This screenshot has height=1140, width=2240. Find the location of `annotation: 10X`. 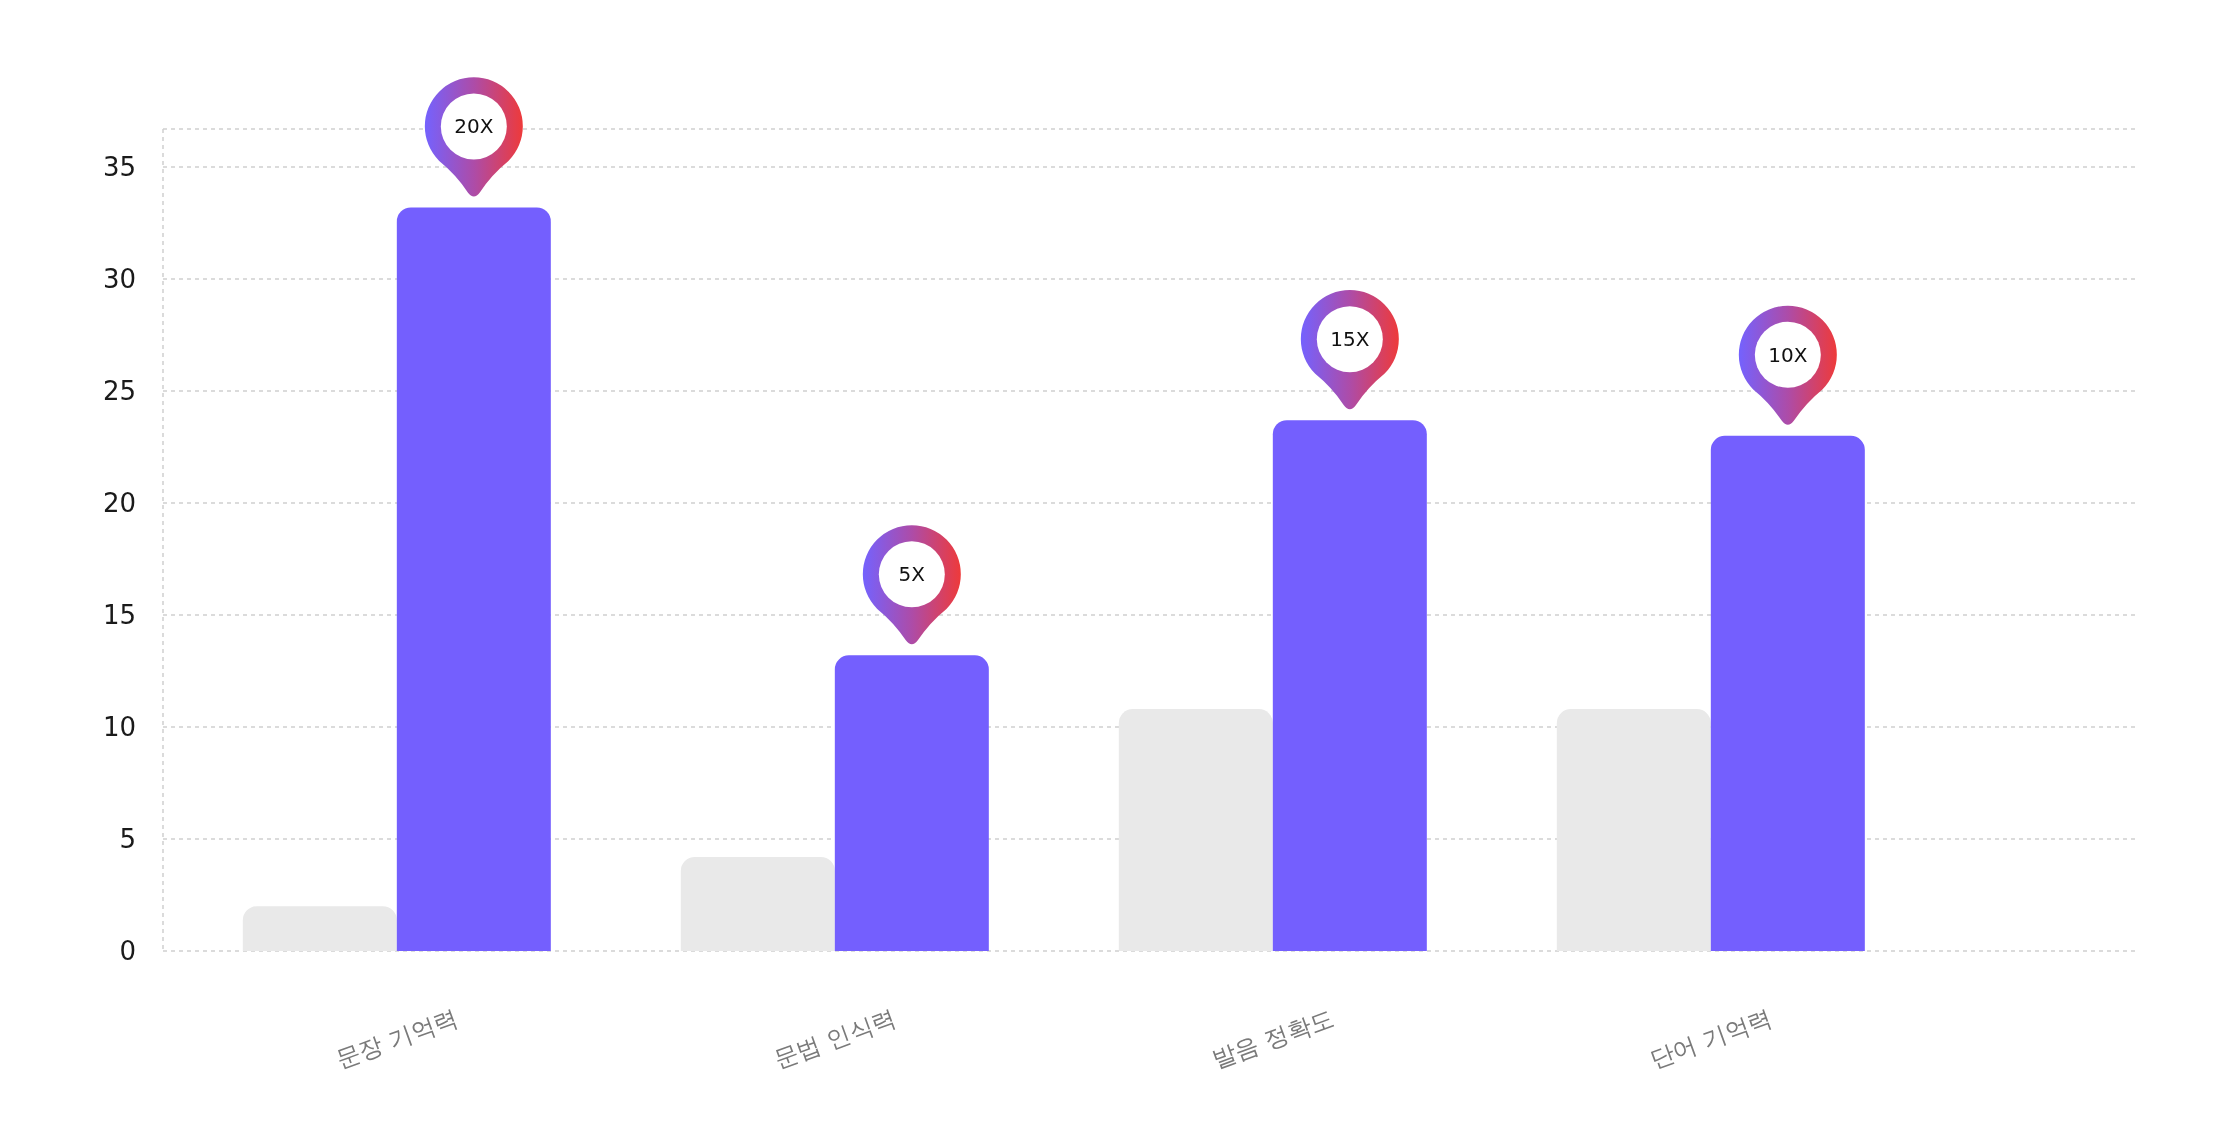

annotation: 10X is located at coordinates (1788, 354).